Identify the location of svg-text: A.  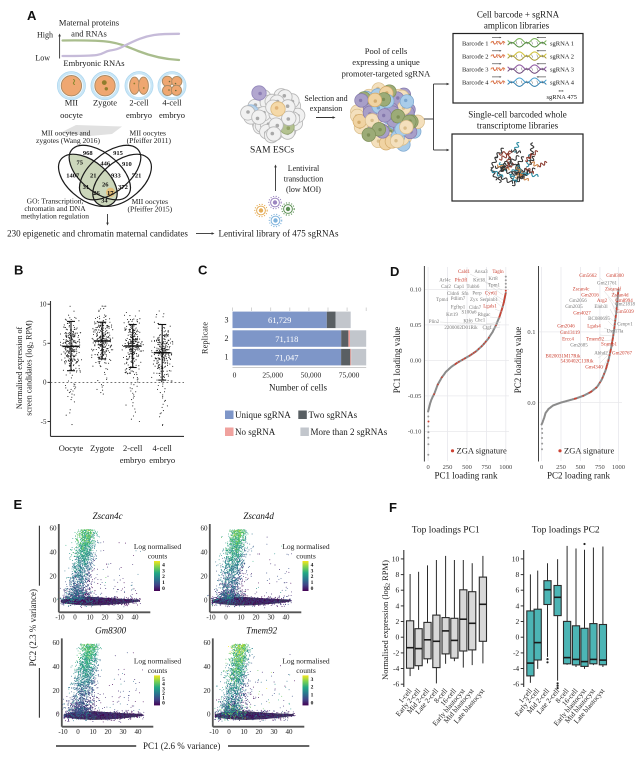
(32, 15).